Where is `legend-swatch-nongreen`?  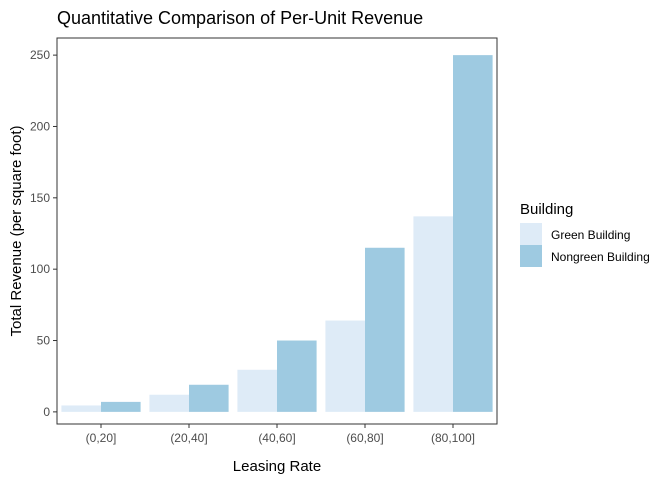 legend-swatch-nongreen is located at coordinates (531, 256).